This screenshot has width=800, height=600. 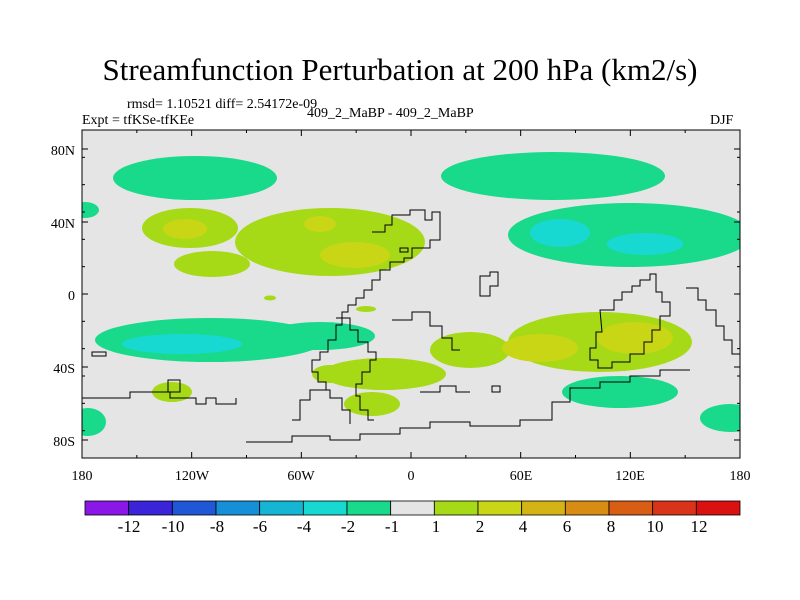 I want to click on colorbar-label: 12, so click(x=699, y=526).